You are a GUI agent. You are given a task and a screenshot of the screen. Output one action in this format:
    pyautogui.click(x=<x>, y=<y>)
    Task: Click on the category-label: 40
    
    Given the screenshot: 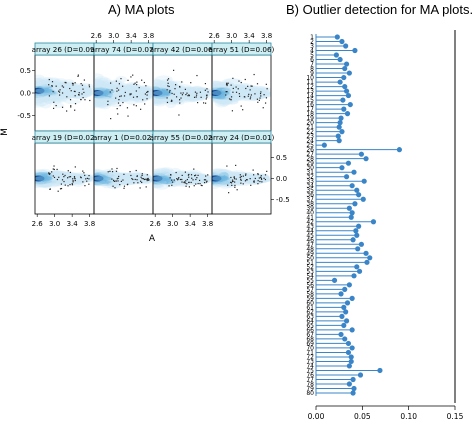 What is the action you would take?
    pyautogui.click(x=310, y=213)
    